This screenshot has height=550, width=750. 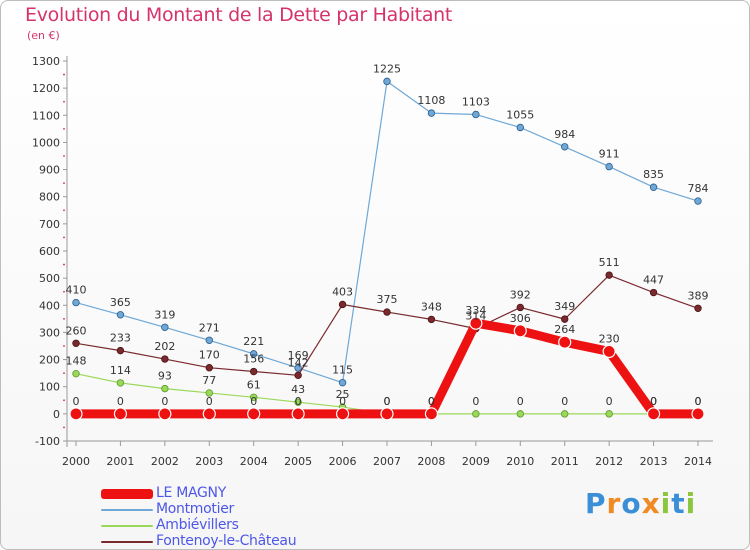 What do you see at coordinates (209, 355) in the screenshot?
I see `data-label-fontenoy-le-ch-teau: 170` at bounding box center [209, 355].